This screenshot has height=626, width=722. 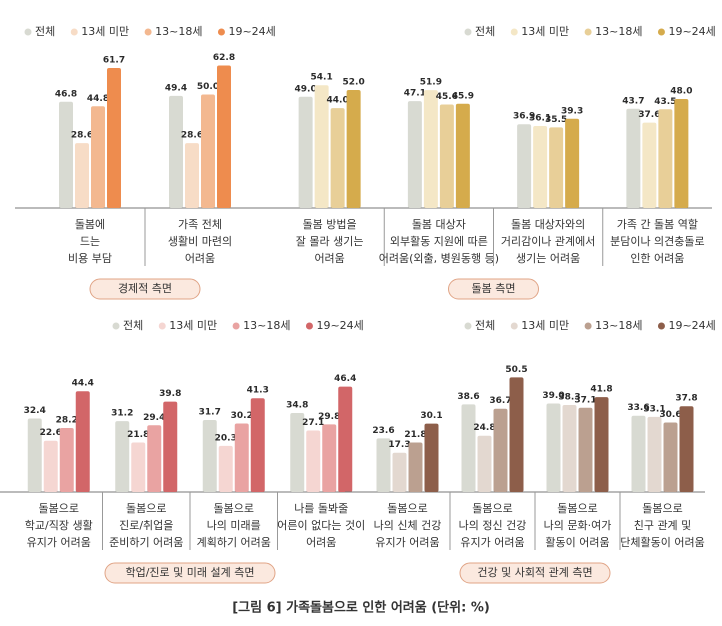 What do you see at coordinates (329, 417) in the screenshot?
I see `value-label: 29.8` at bounding box center [329, 417].